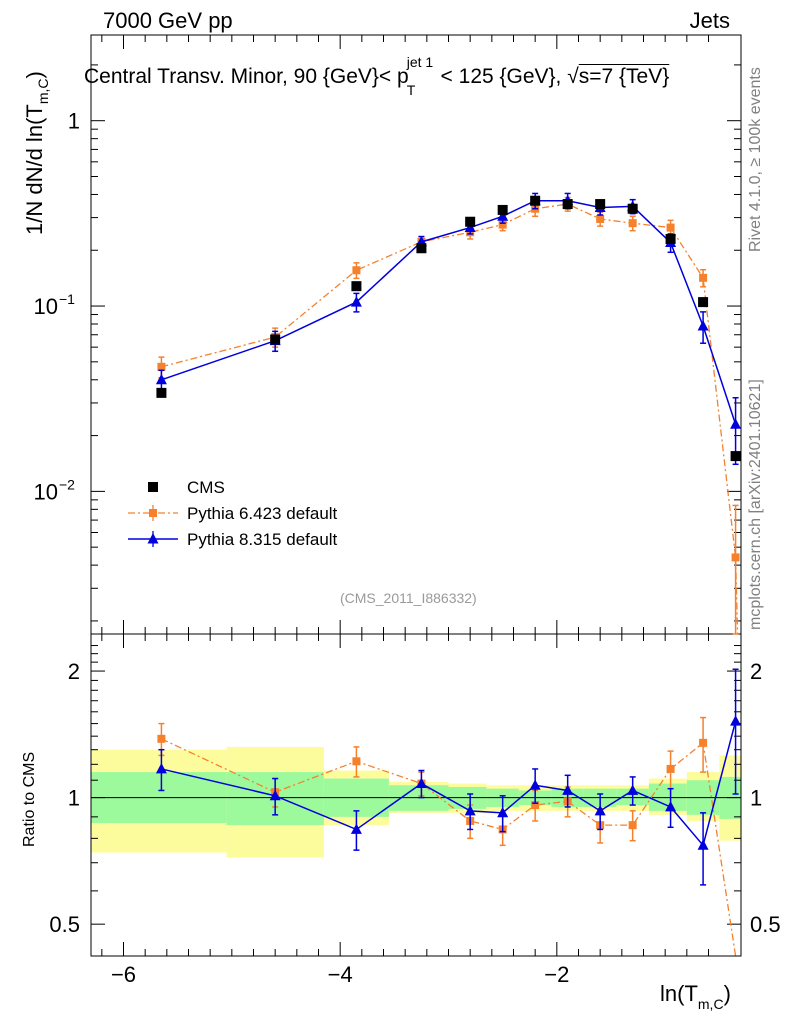  Describe the element at coordinates (709, 20) in the screenshot. I see `category-label: Jets` at that location.